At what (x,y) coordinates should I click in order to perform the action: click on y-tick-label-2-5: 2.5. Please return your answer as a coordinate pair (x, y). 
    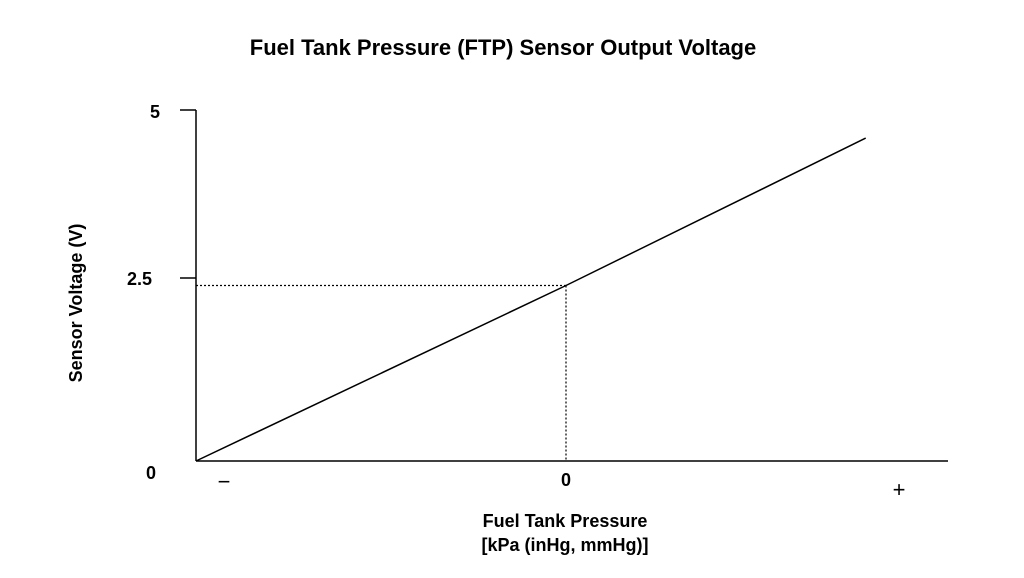
    Looking at the image, I should click on (139, 279).